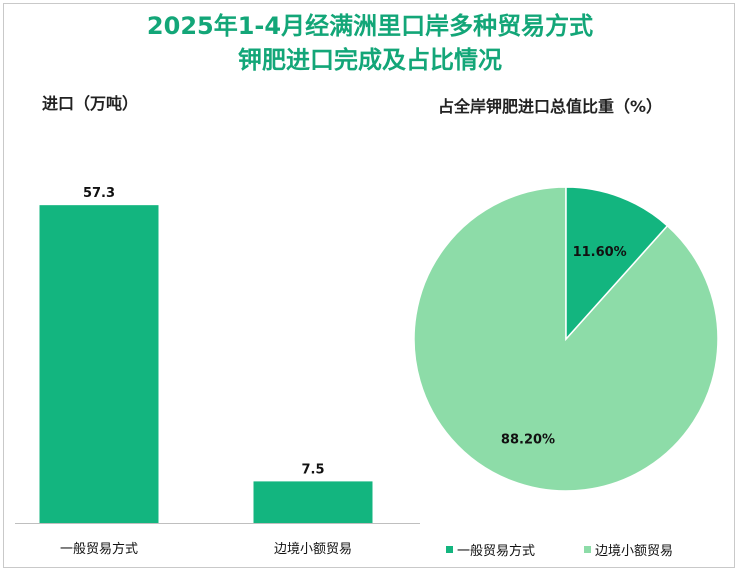 The image size is (740, 573). I want to click on bar-general-trade, so click(99, 364).